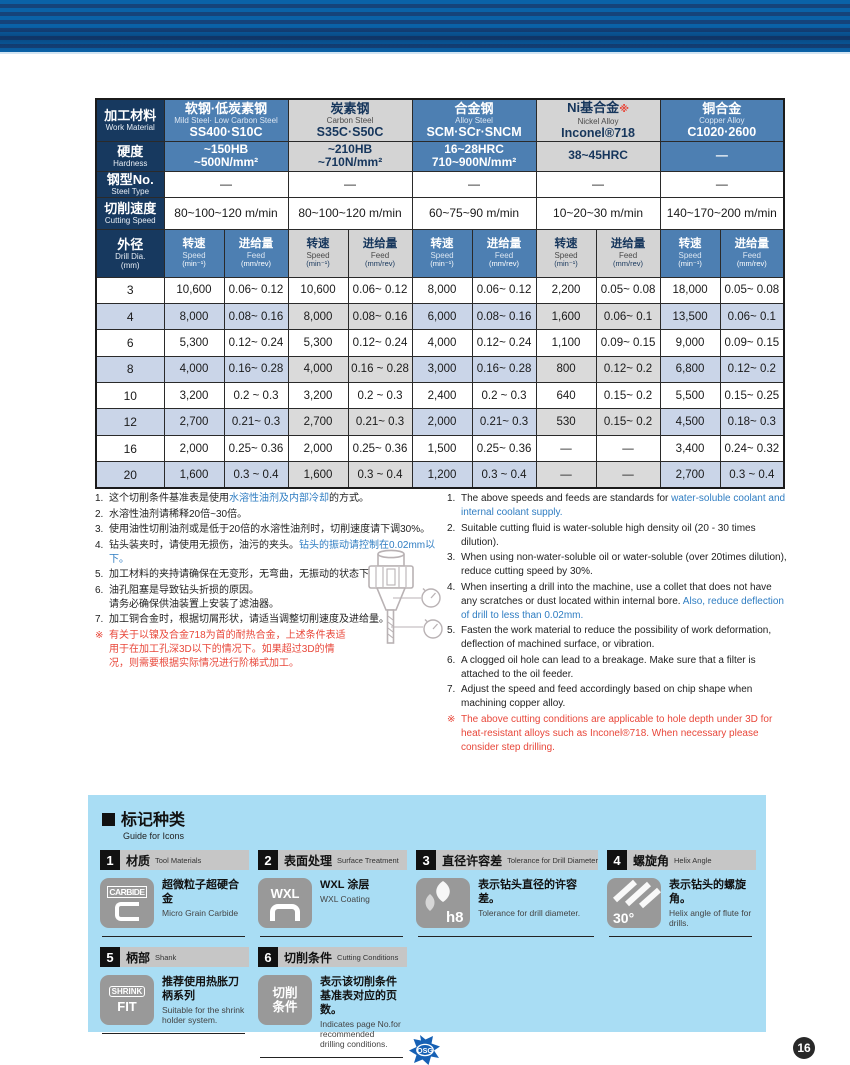 The height and width of the screenshot is (1065, 850). Describe the element at coordinates (194, 475) in the screenshot. I see `speed-cell: 1,600` at that location.